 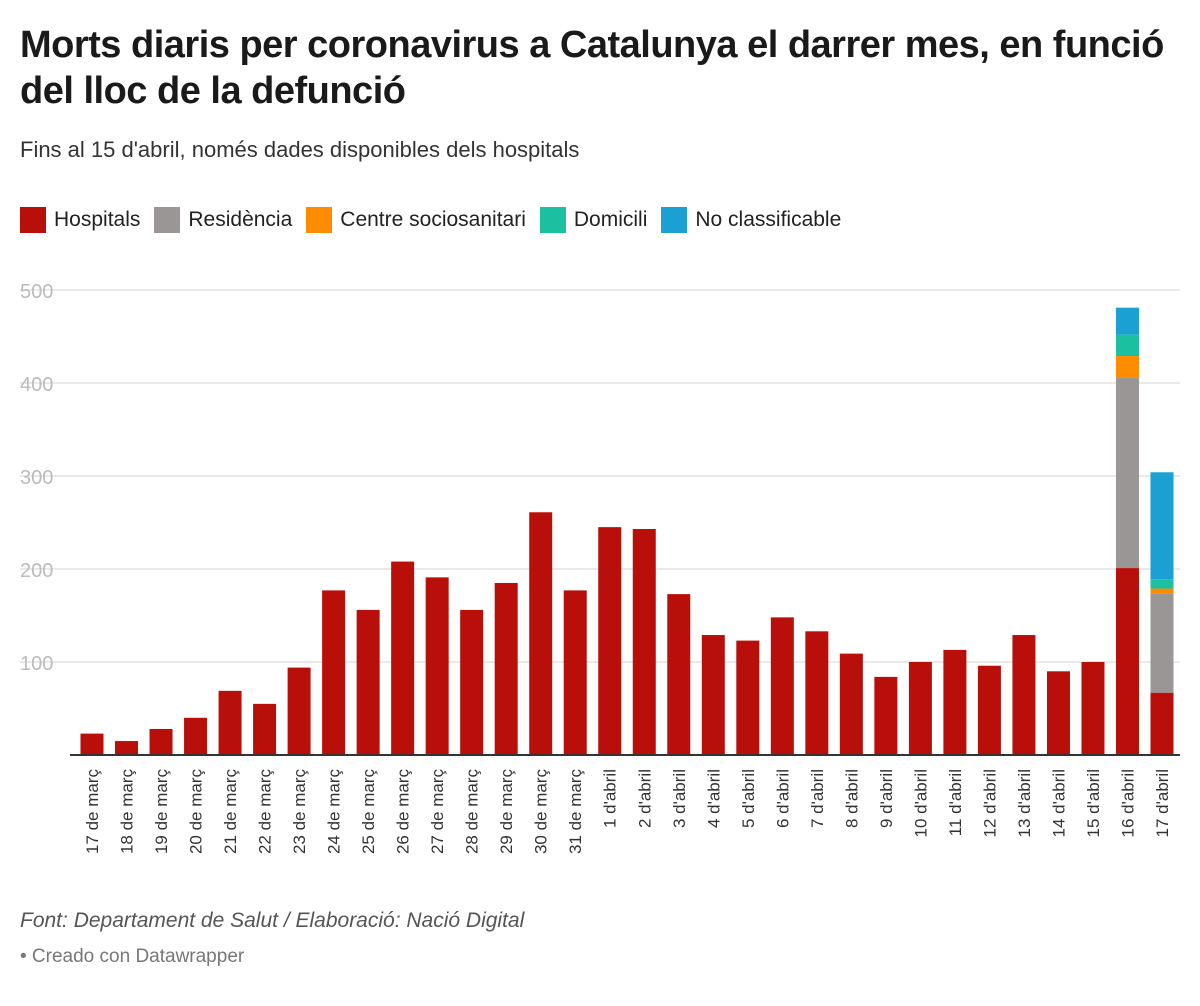 I want to click on x-tick-label: 14 d'abril, so click(x=1058, y=803).